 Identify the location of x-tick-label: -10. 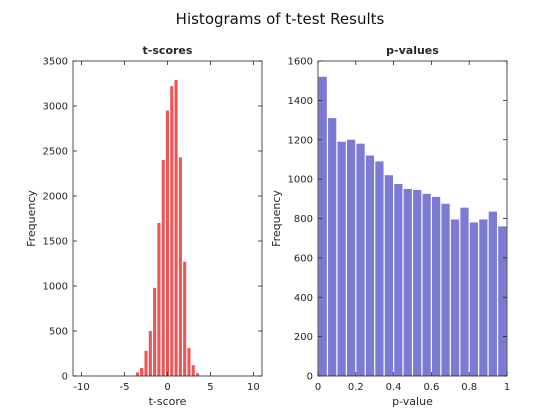
(81, 387).